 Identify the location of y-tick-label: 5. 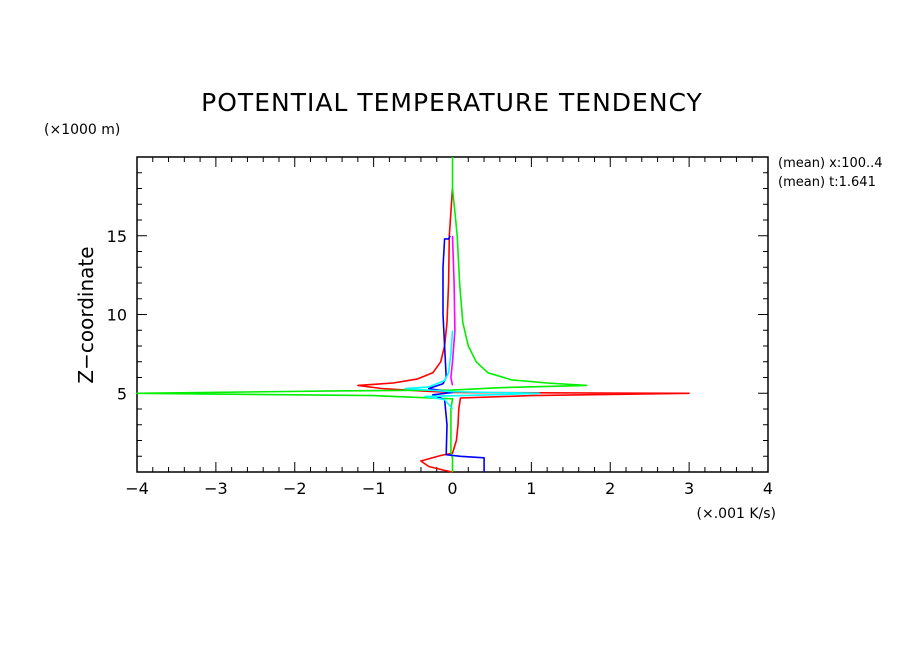
(122, 393).